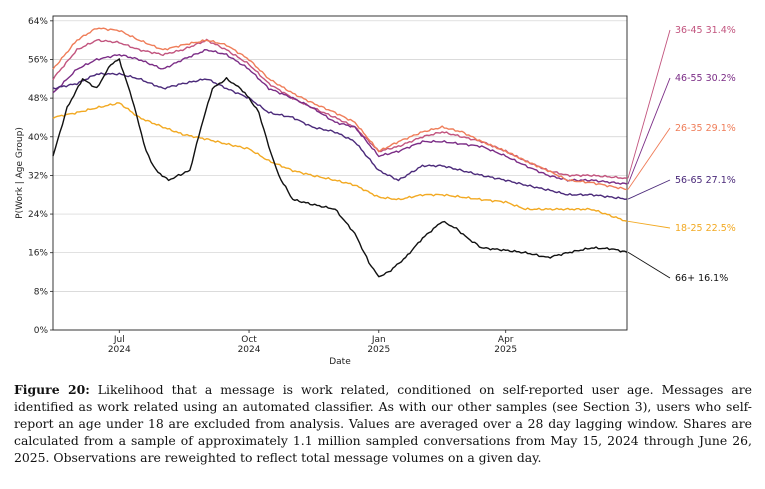 Image resolution: width=765 pixels, height=489 pixels. I want to click on y-tick-label: 16%, so click(38, 254).